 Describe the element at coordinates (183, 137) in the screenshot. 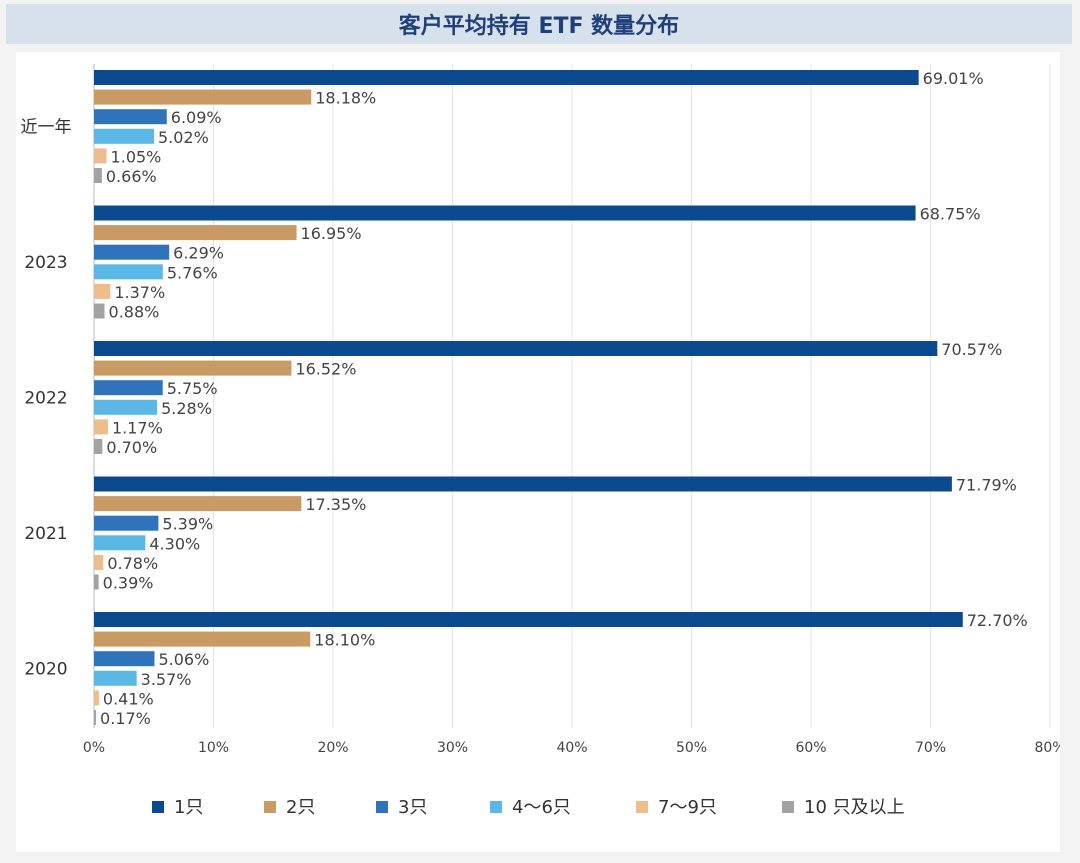

I see `data-label: 5.02%` at that location.